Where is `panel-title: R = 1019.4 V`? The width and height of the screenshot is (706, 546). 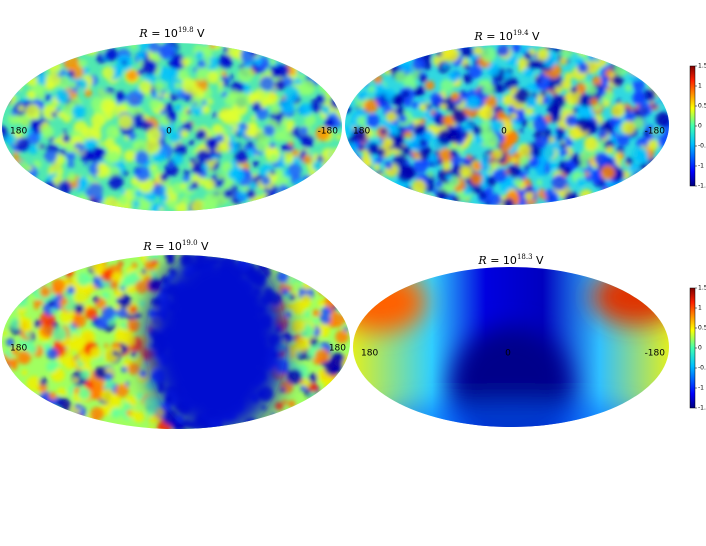
panel-title: R = 1019.4 V is located at coordinates (506, 36).